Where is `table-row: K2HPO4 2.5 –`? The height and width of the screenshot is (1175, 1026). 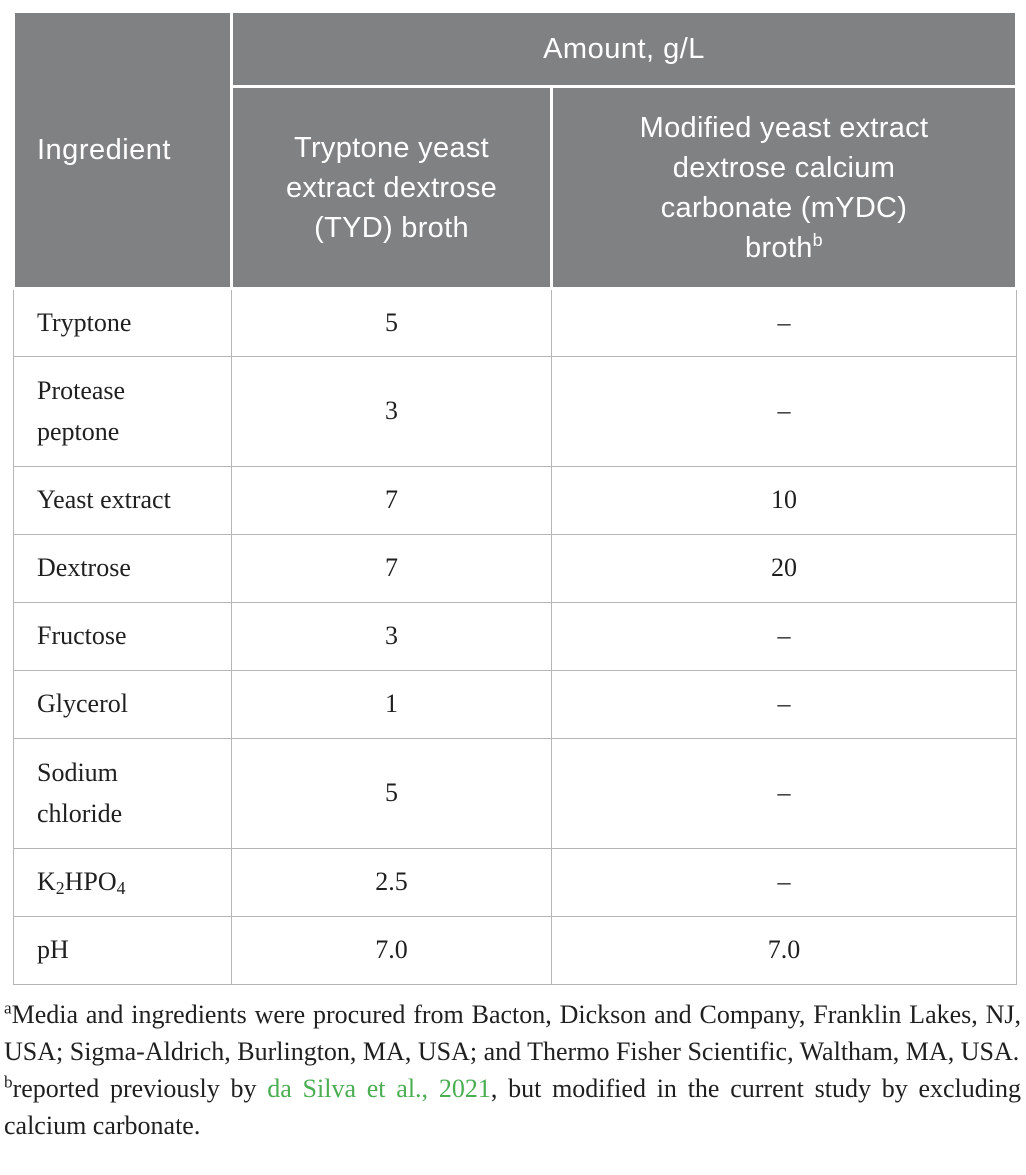
table-row: K2HPO4 2.5 – is located at coordinates (515, 882).